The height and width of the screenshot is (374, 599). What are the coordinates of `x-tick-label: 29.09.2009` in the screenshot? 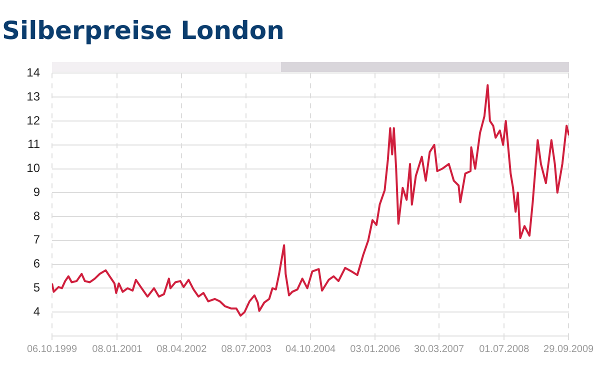 It's located at (569, 349).